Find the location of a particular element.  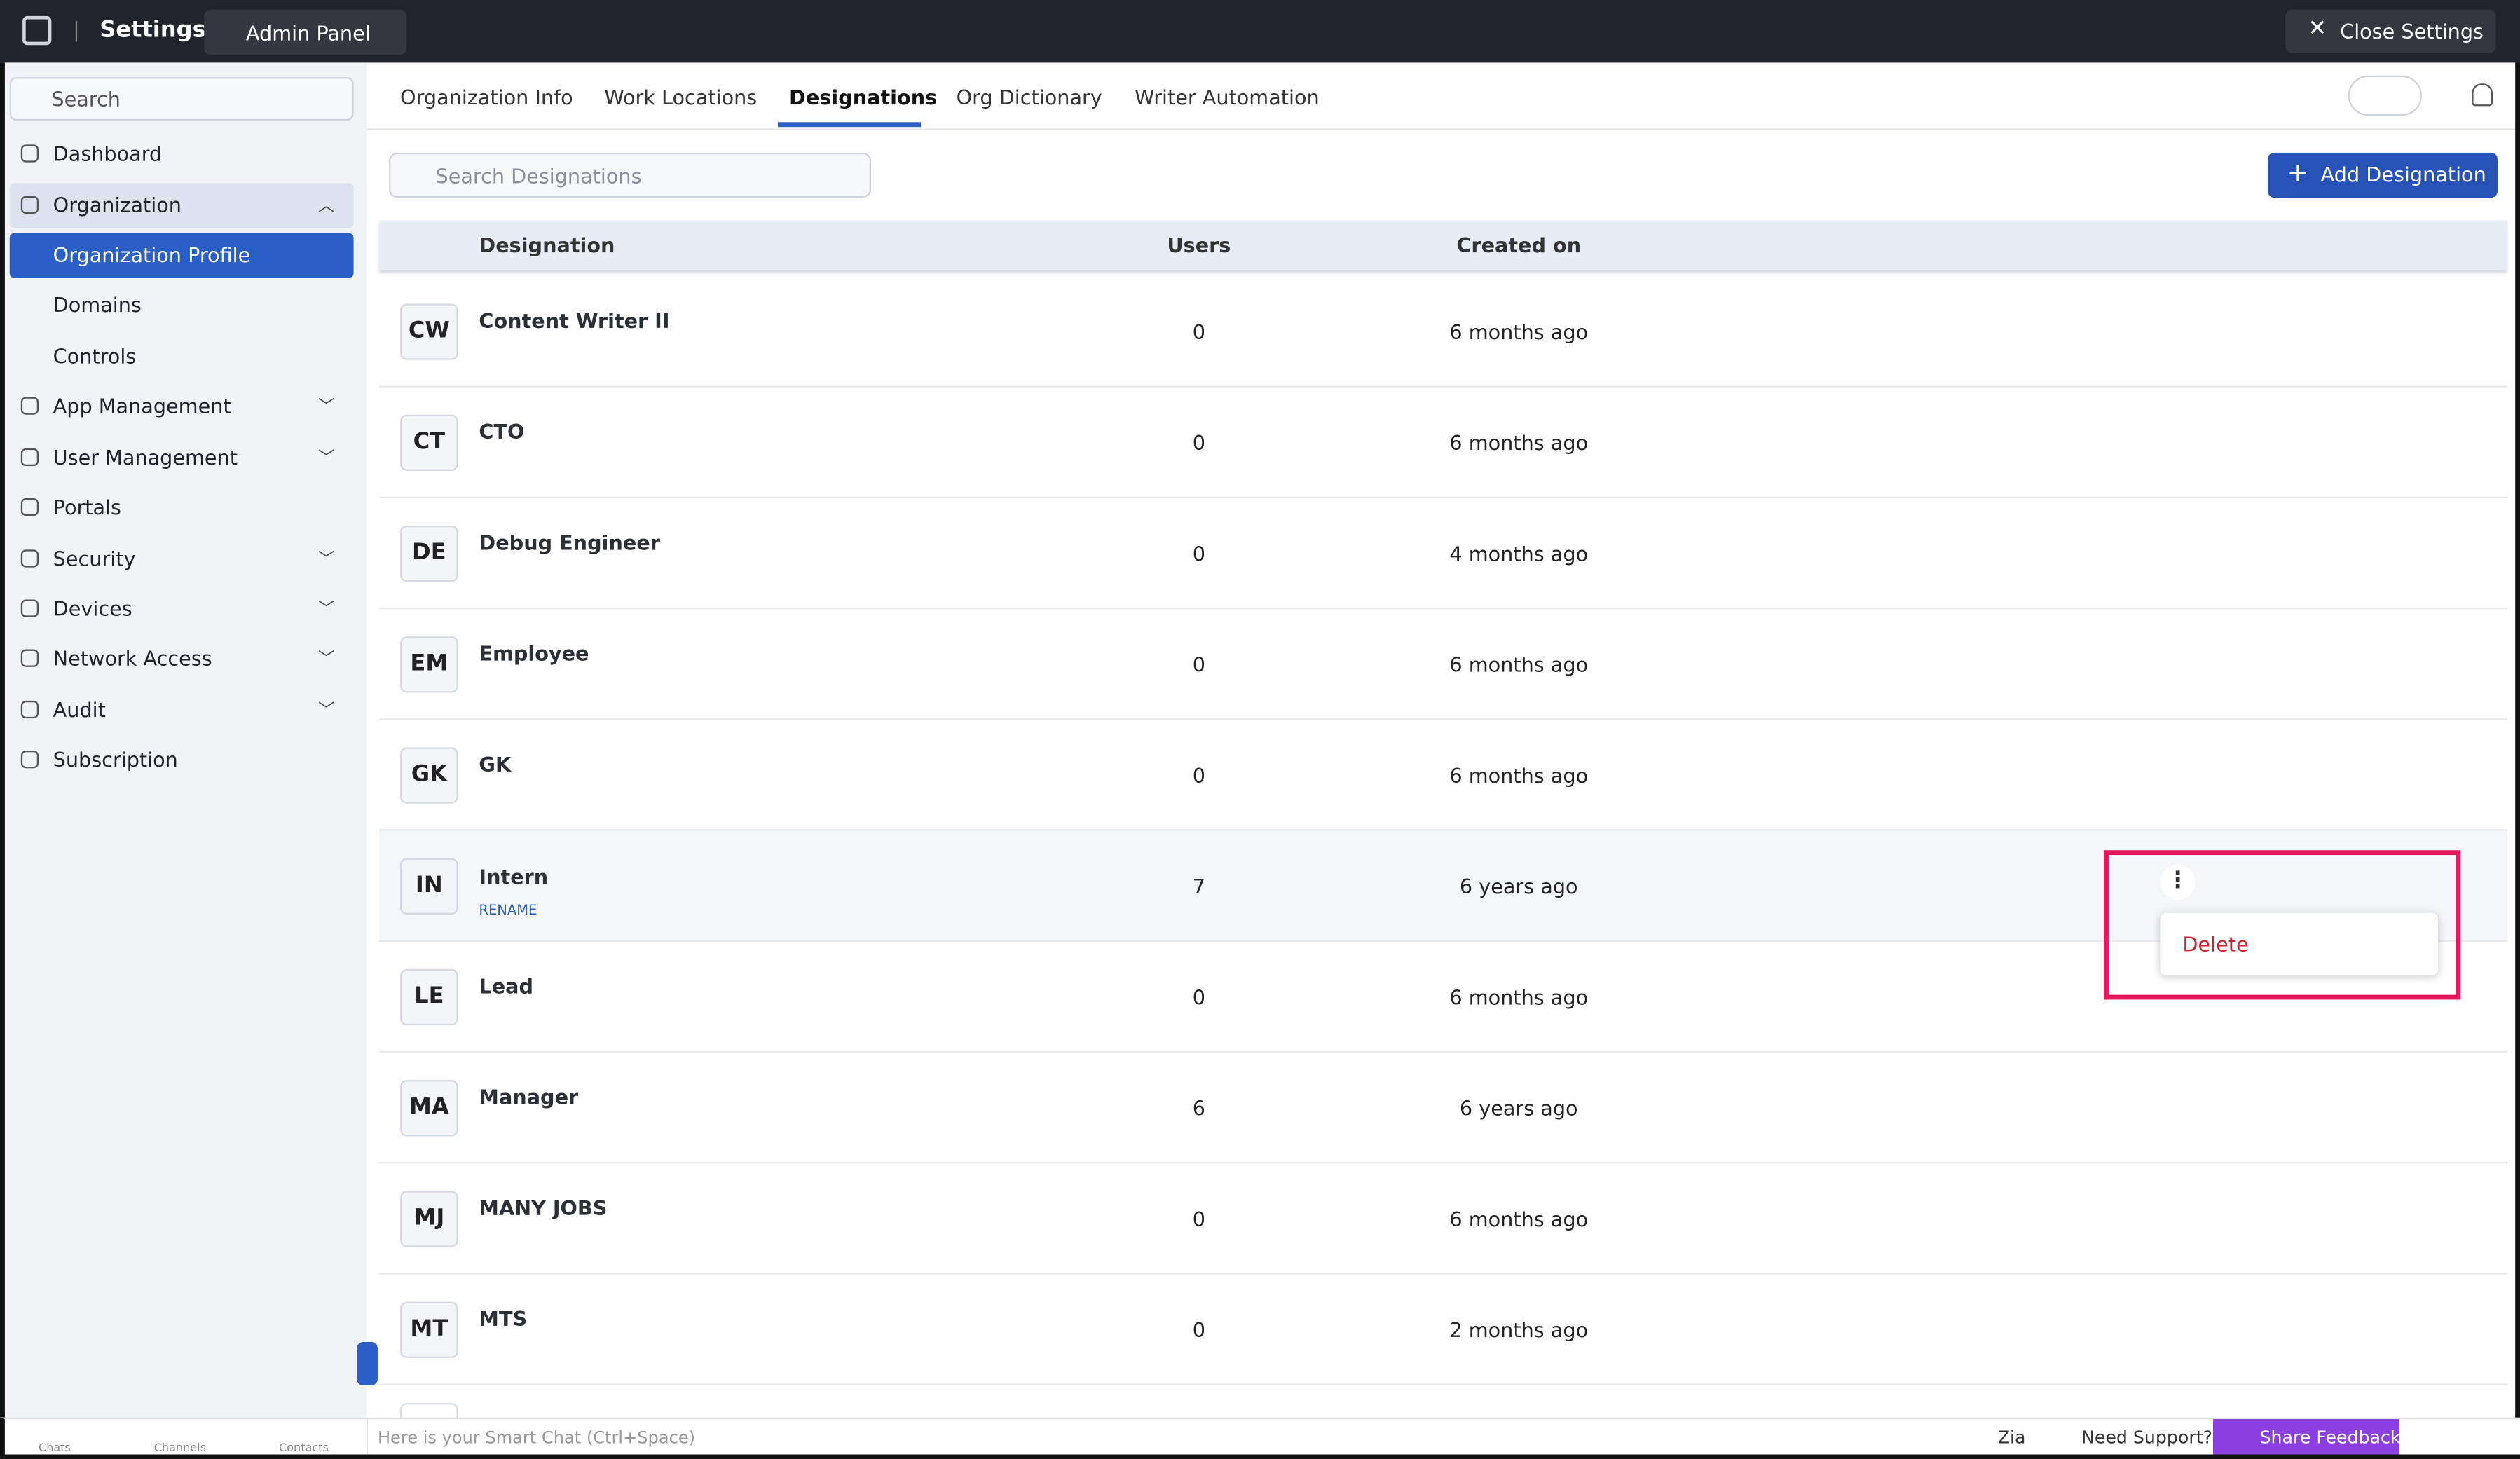

bell-icon is located at coordinates (2482, 95).